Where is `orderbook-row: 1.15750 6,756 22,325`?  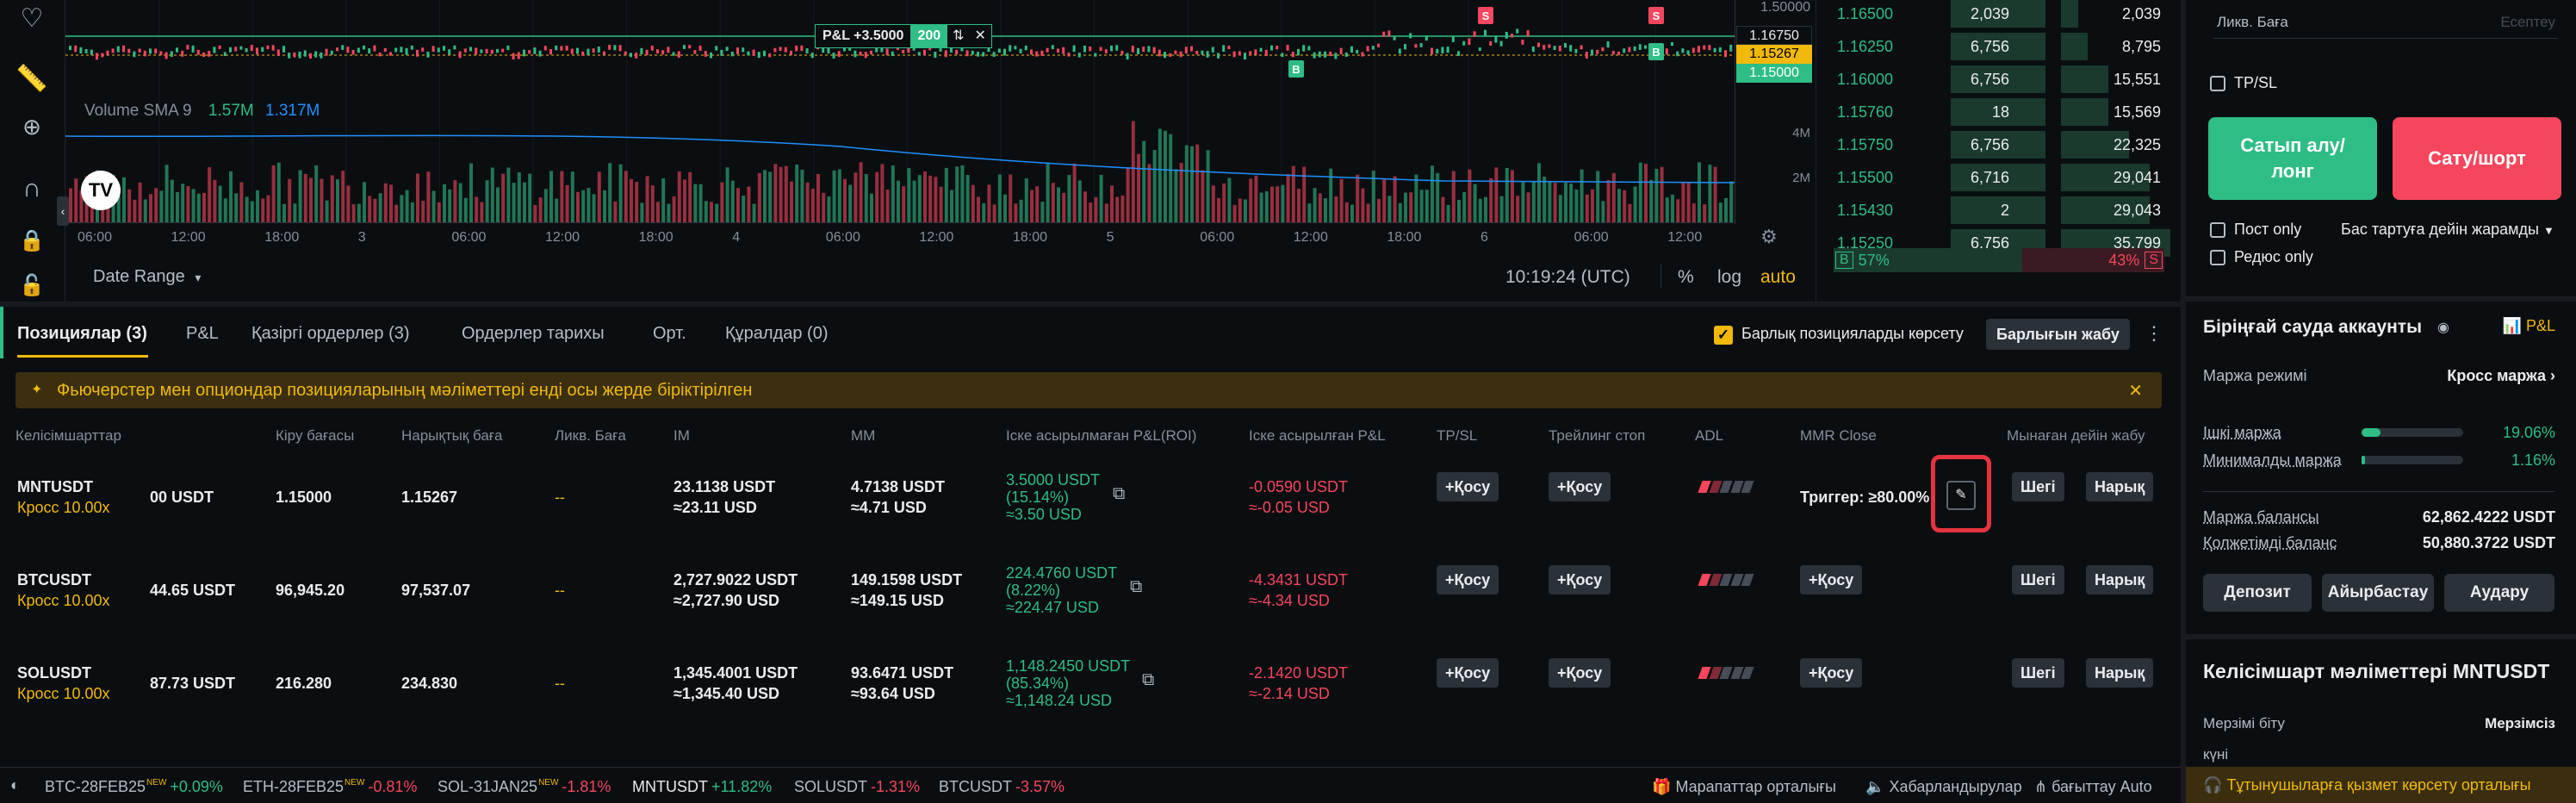 orderbook-row: 1.15750 6,756 22,325 is located at coordinates (1999, 144).